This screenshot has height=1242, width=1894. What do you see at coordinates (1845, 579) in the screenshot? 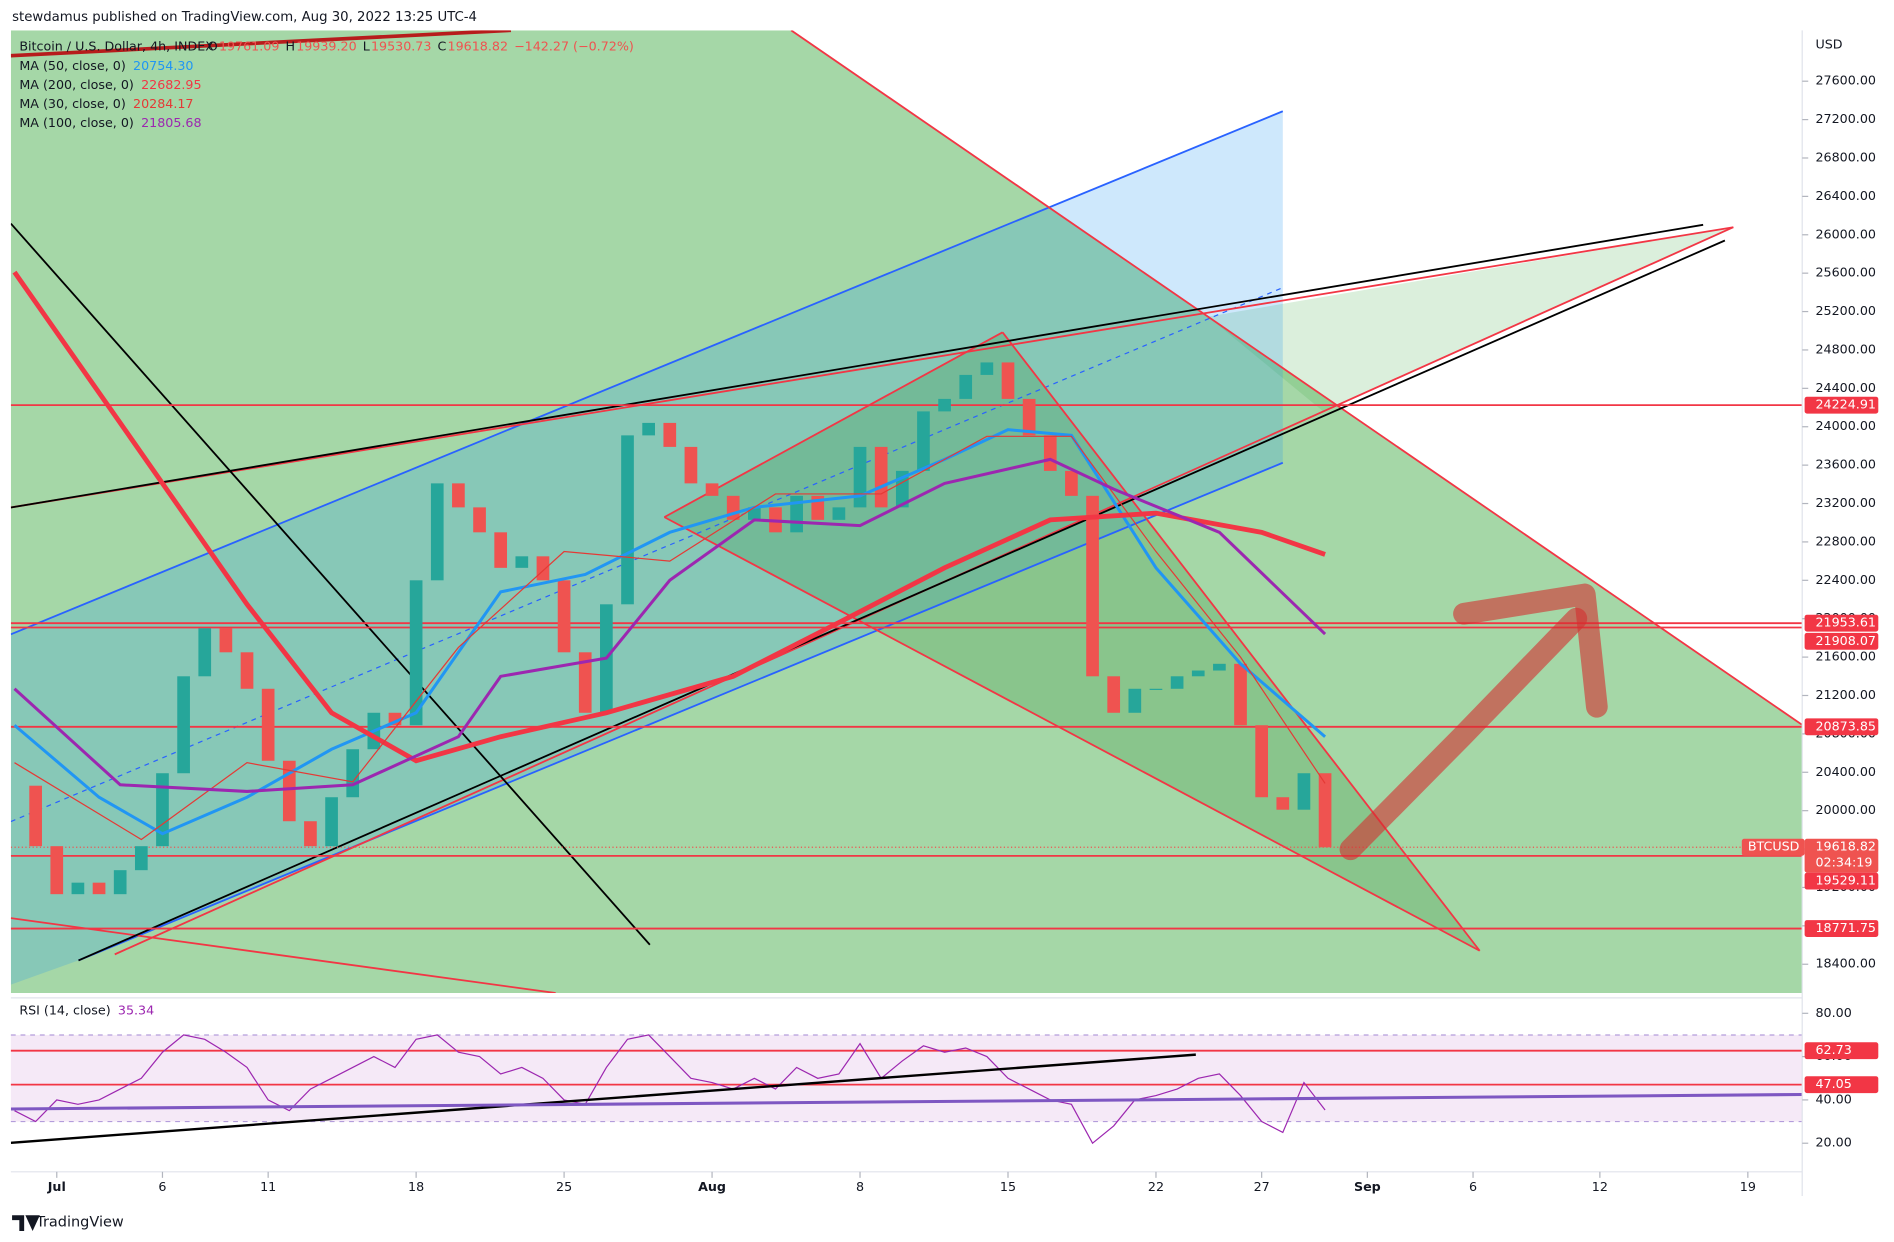
I see `y-tick-label: 22400.00` at bounding box center [1845, 579].